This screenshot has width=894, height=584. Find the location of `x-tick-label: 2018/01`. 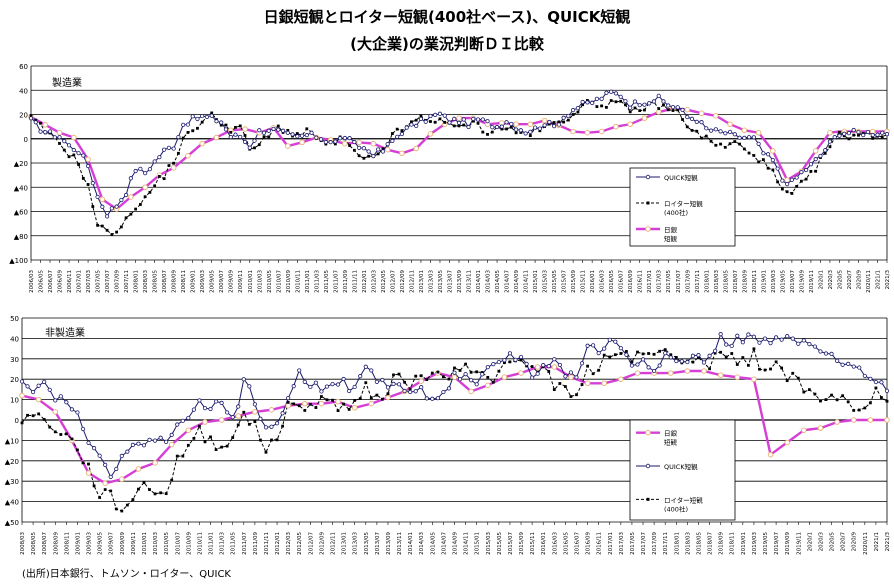

x-tick-label: 2018/01 is located at coordinates (677, 543).